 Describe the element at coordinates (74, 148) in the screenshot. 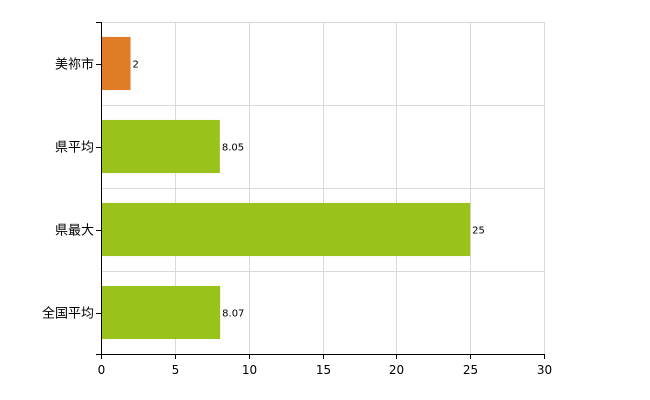

I see `category-label-1: 県平均` at that location.